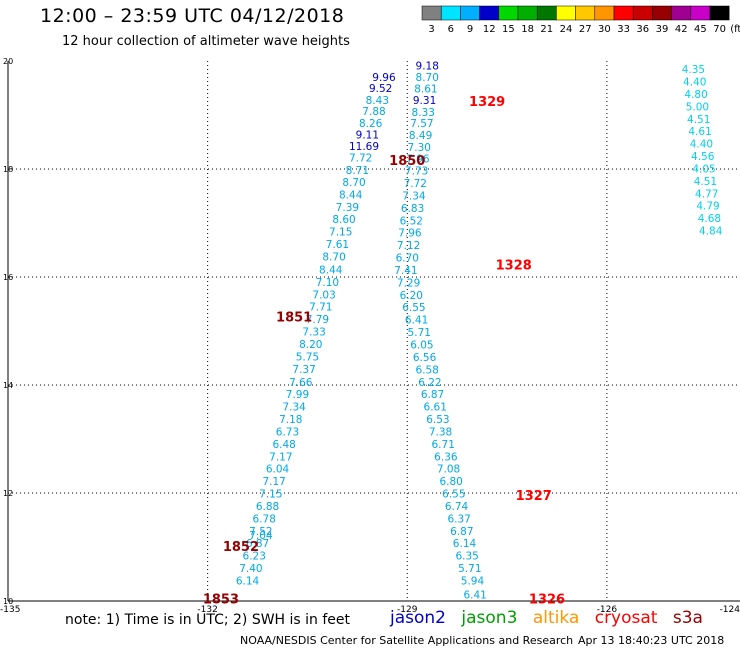 This screenshot has height=650, width=740. I want to click on wave-height-point: 6.14, so click(248, 581).